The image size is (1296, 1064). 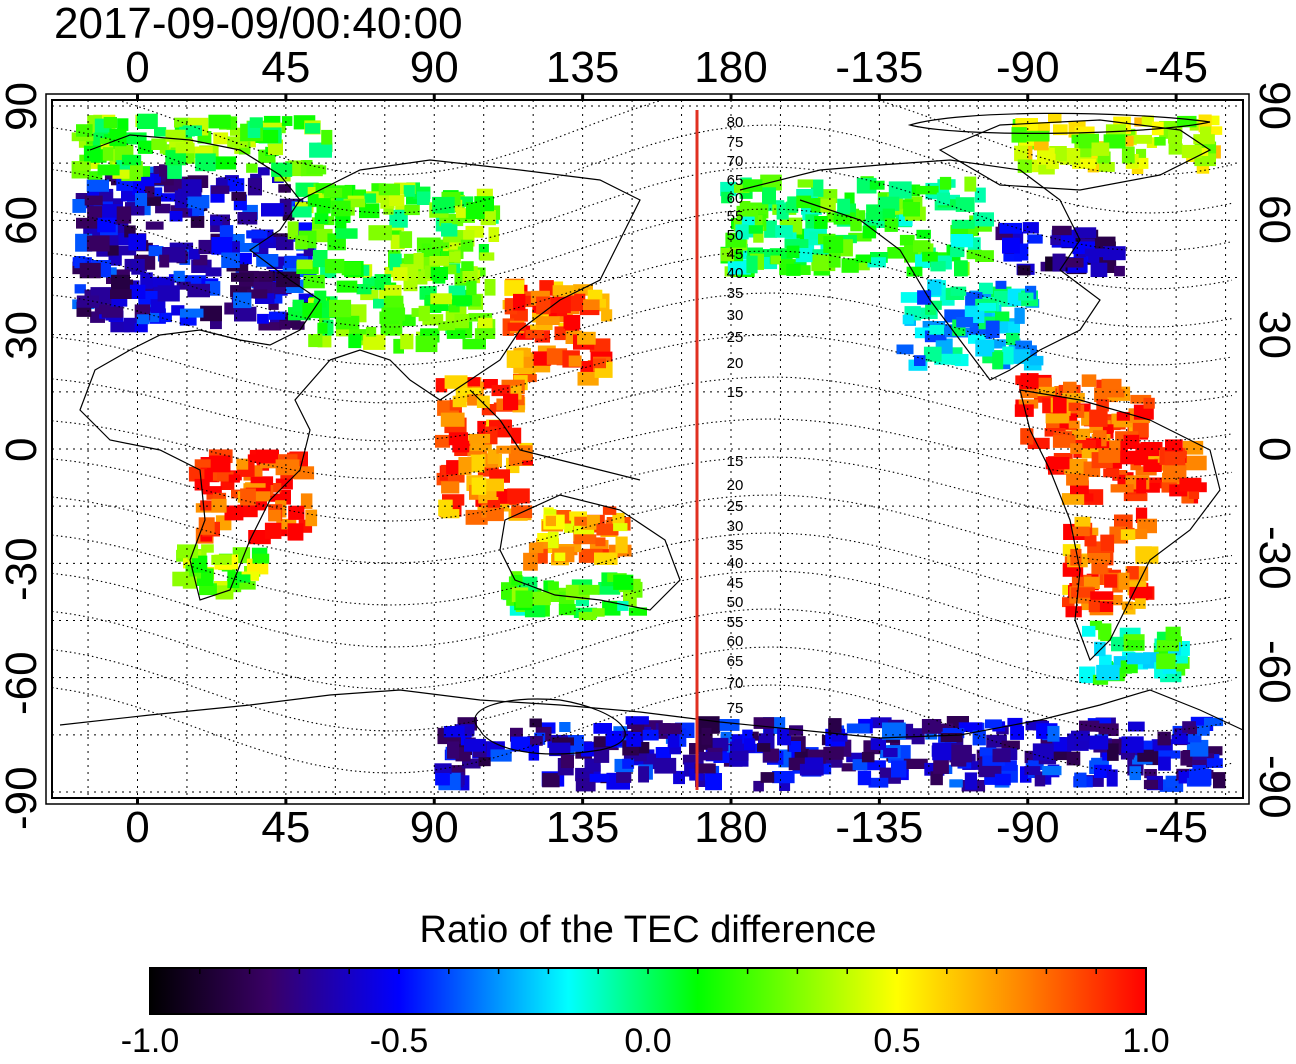 I want to click on coastline-australia, so click(x=590, y=552).